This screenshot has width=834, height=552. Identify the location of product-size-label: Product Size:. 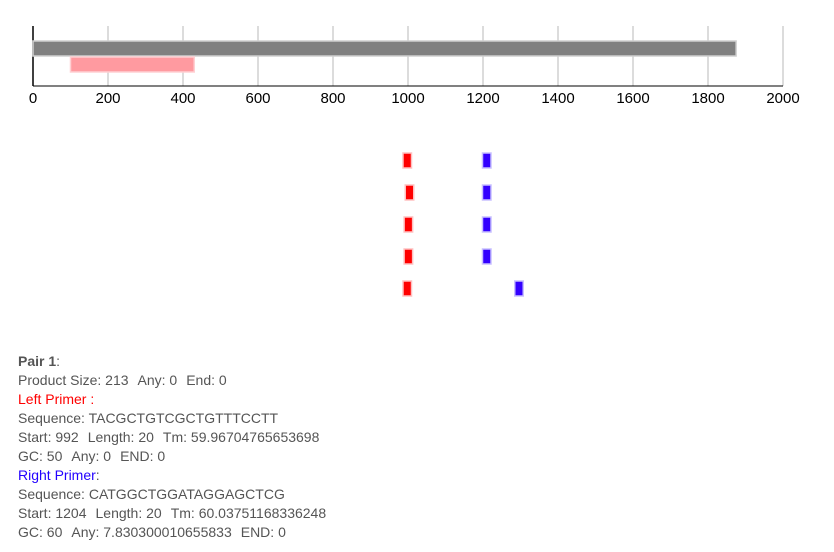
(60, 380).